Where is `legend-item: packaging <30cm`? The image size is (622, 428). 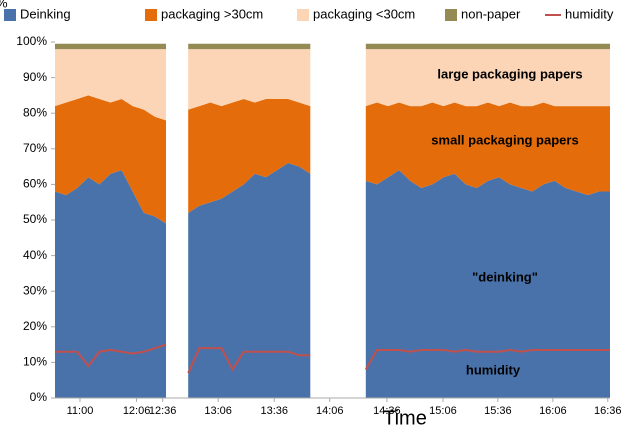 legend-item: packaging <30cm is located at coordinates (356, 13).